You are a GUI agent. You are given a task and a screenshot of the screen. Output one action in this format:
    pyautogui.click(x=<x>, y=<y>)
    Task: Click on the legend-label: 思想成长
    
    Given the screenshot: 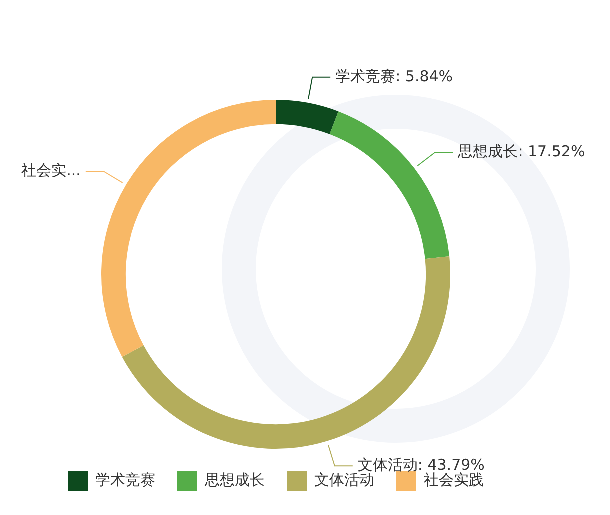 What is the action you would take?
    pyautogui.click(x=234, y=479)
    